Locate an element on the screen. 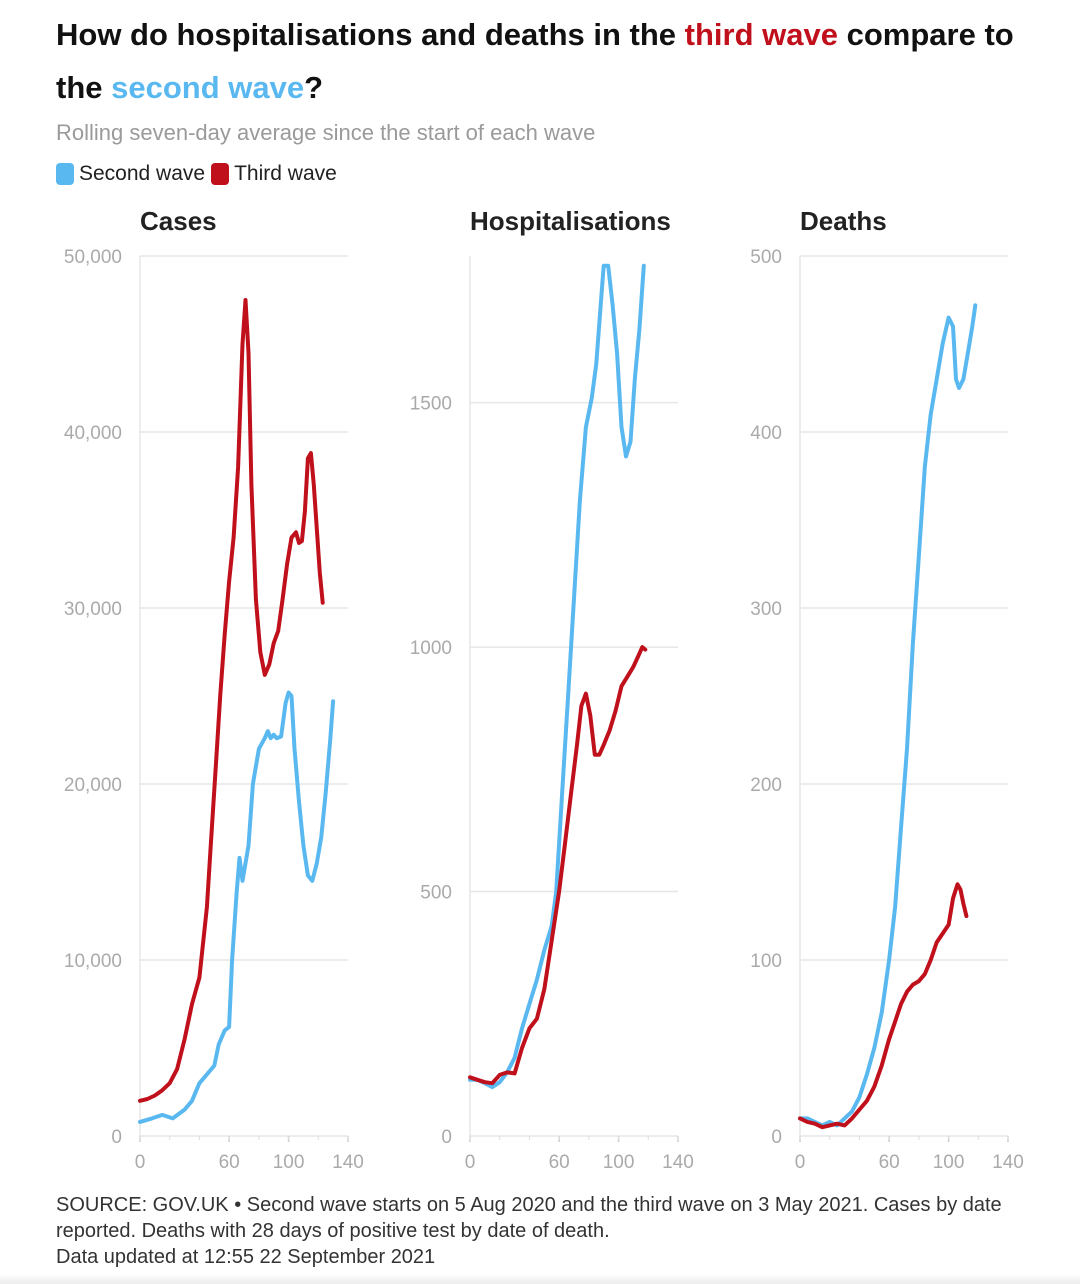 This screenshot has width=1080, height=1284. title-highlight-second-wave: second wave is located at coordinates (208, 87).